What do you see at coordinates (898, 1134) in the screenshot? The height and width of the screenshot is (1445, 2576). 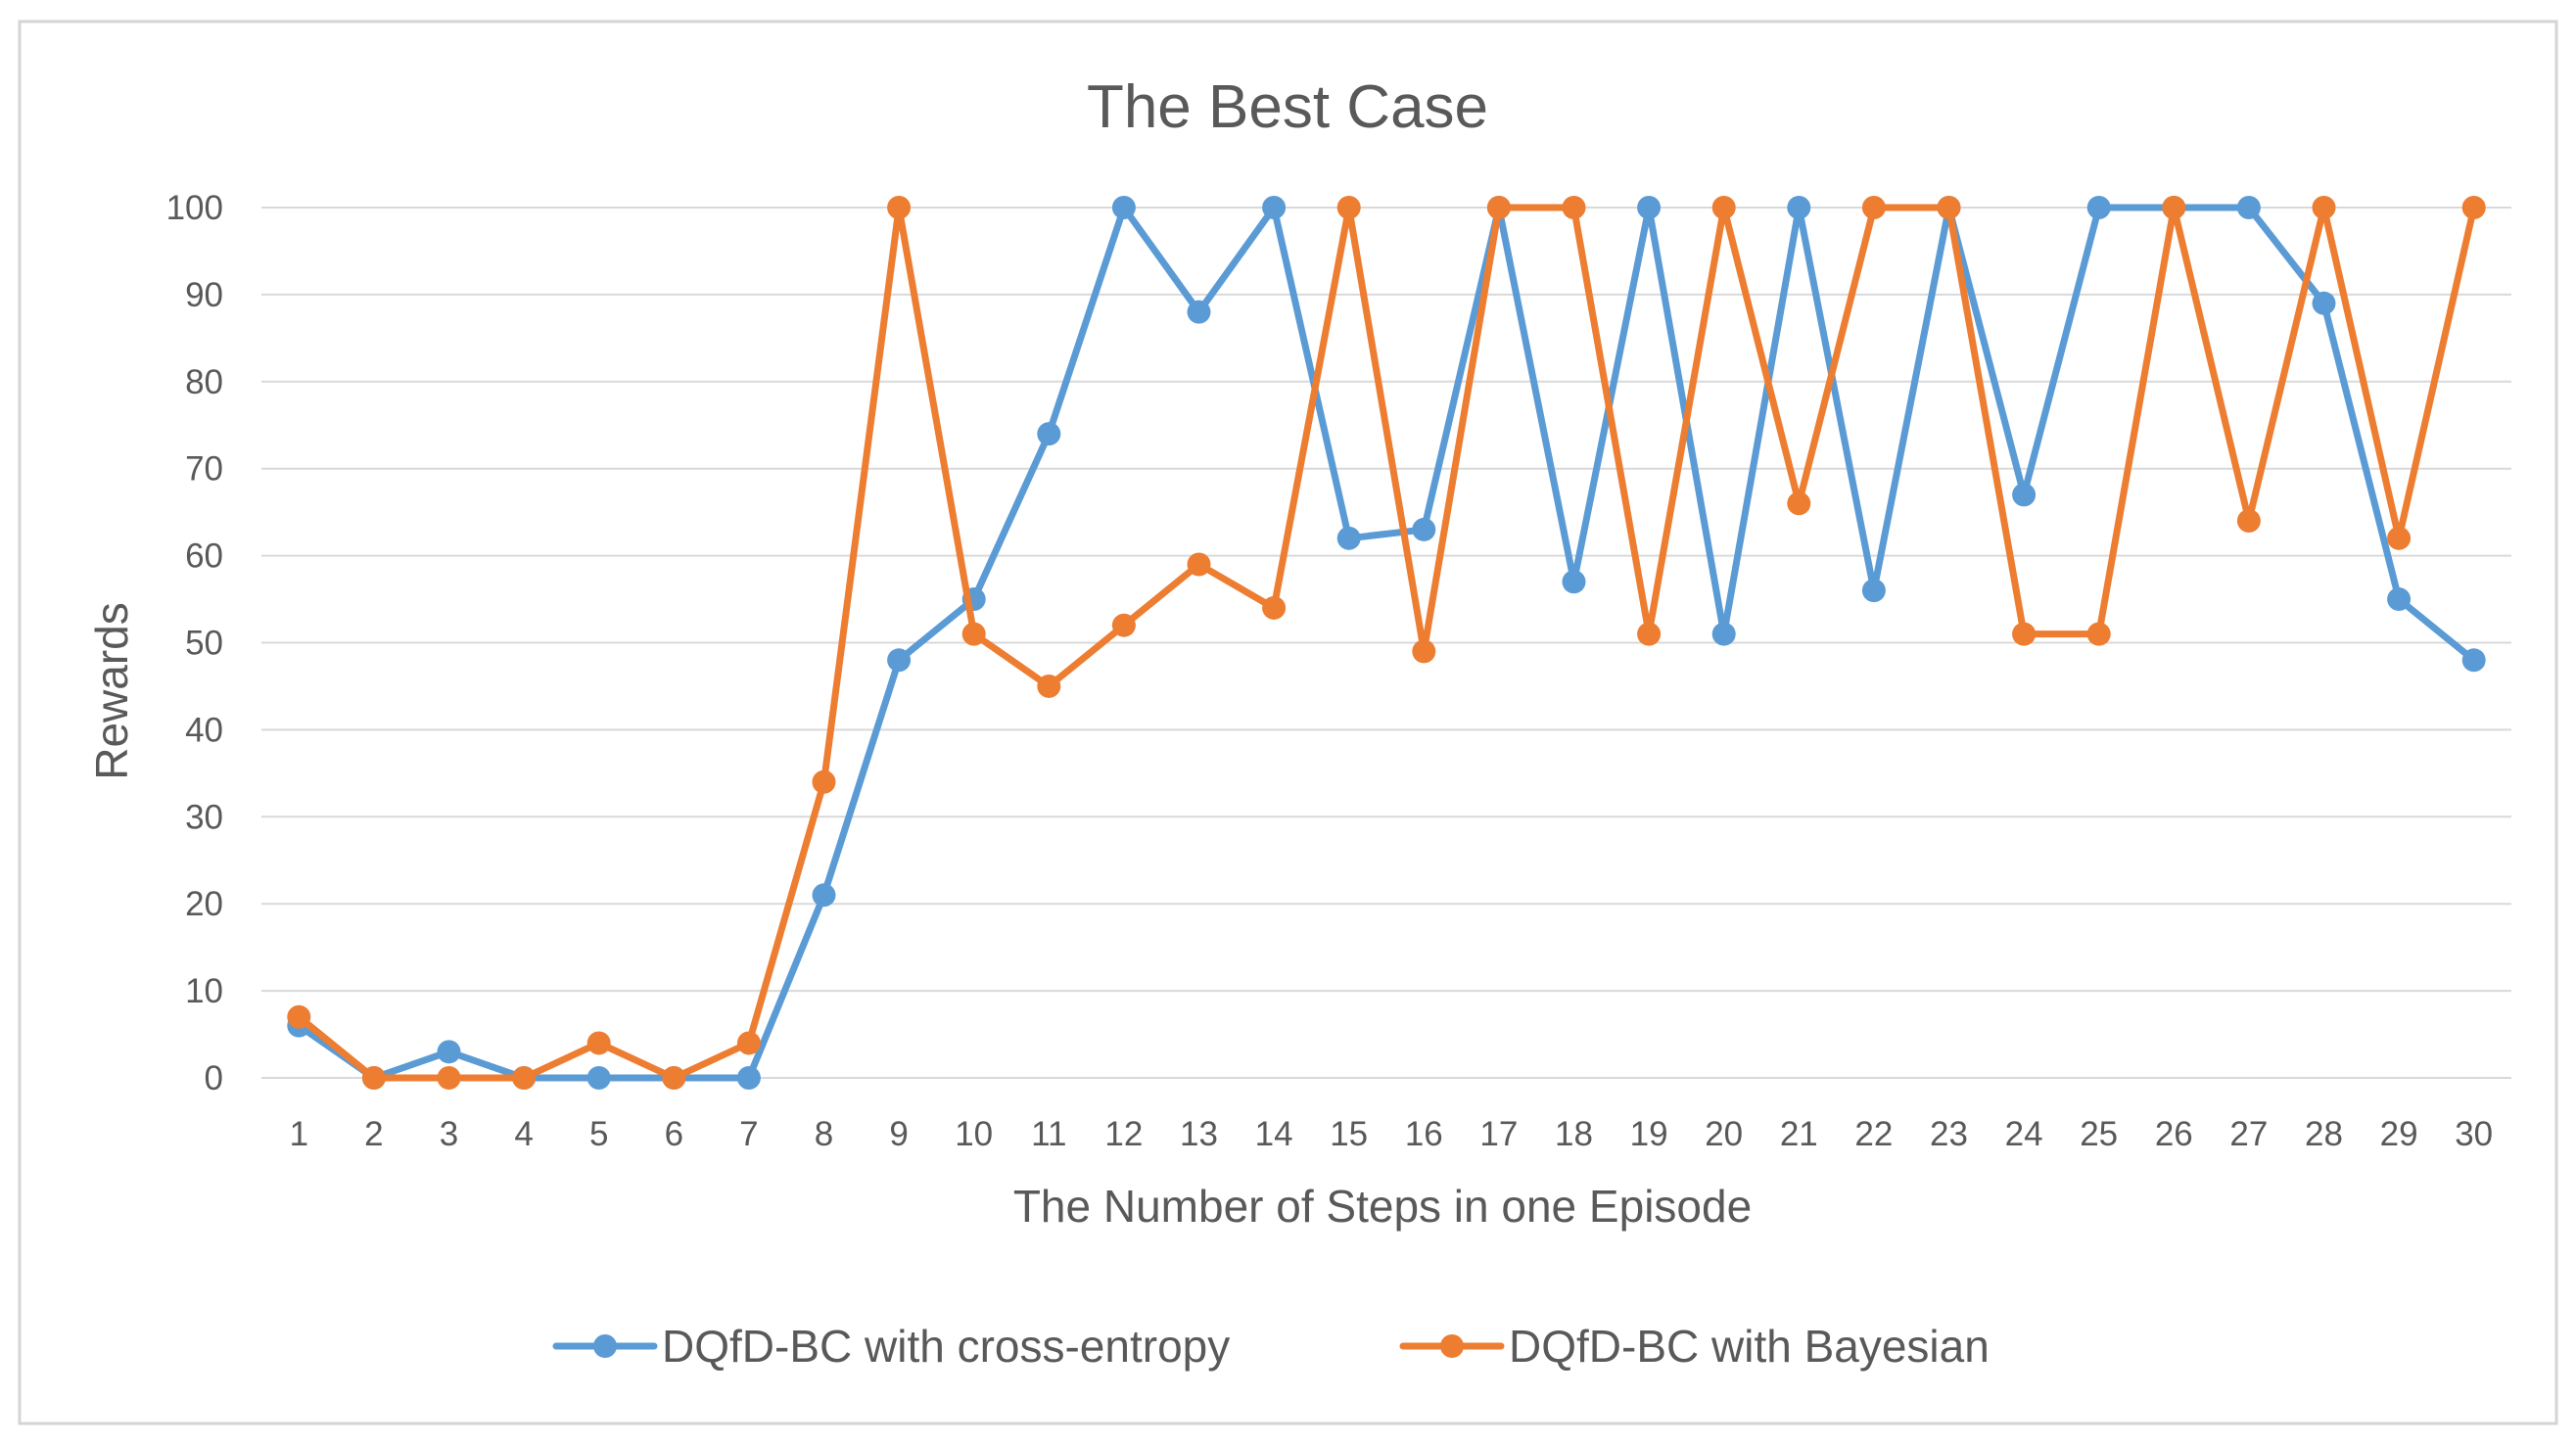 I see `x-tick-label: 9` at bounding box center [898, 1134].